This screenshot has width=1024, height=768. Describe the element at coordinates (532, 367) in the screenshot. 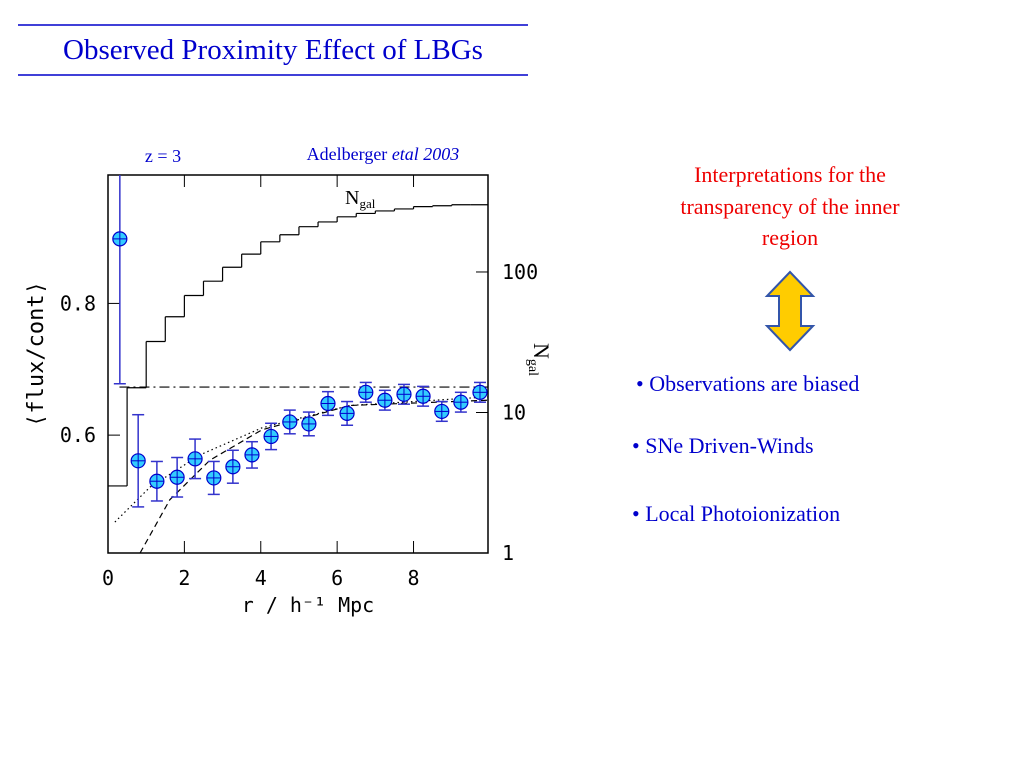

I see `y2-axis-label-sub: gal` at that location.